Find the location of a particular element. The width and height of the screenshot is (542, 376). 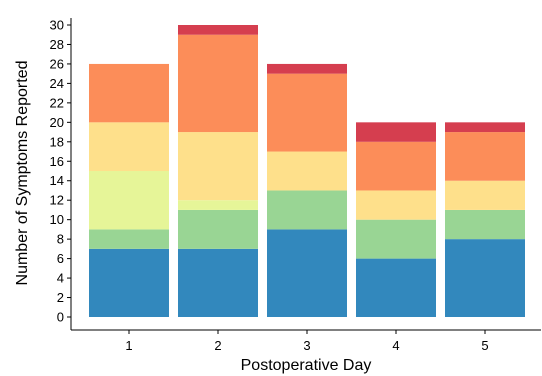

x-tick-label: 3 is located at coordinates (306, 345).